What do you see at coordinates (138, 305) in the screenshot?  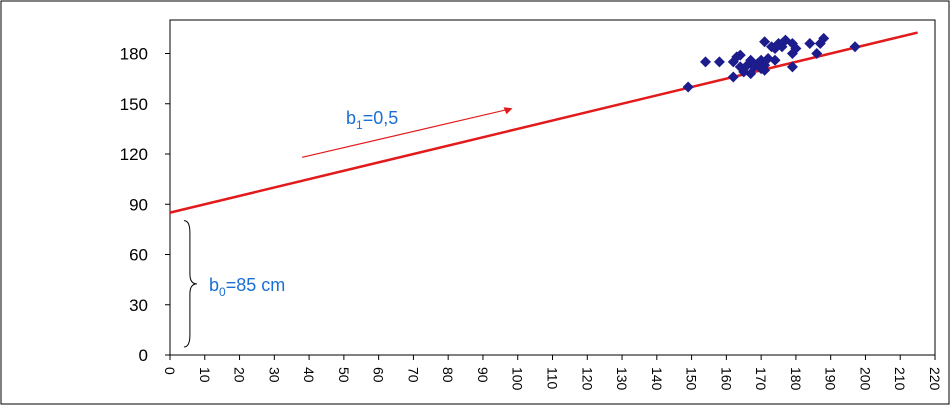 I see `y-tick-label-1: 30` at bounding box center [138, 305].